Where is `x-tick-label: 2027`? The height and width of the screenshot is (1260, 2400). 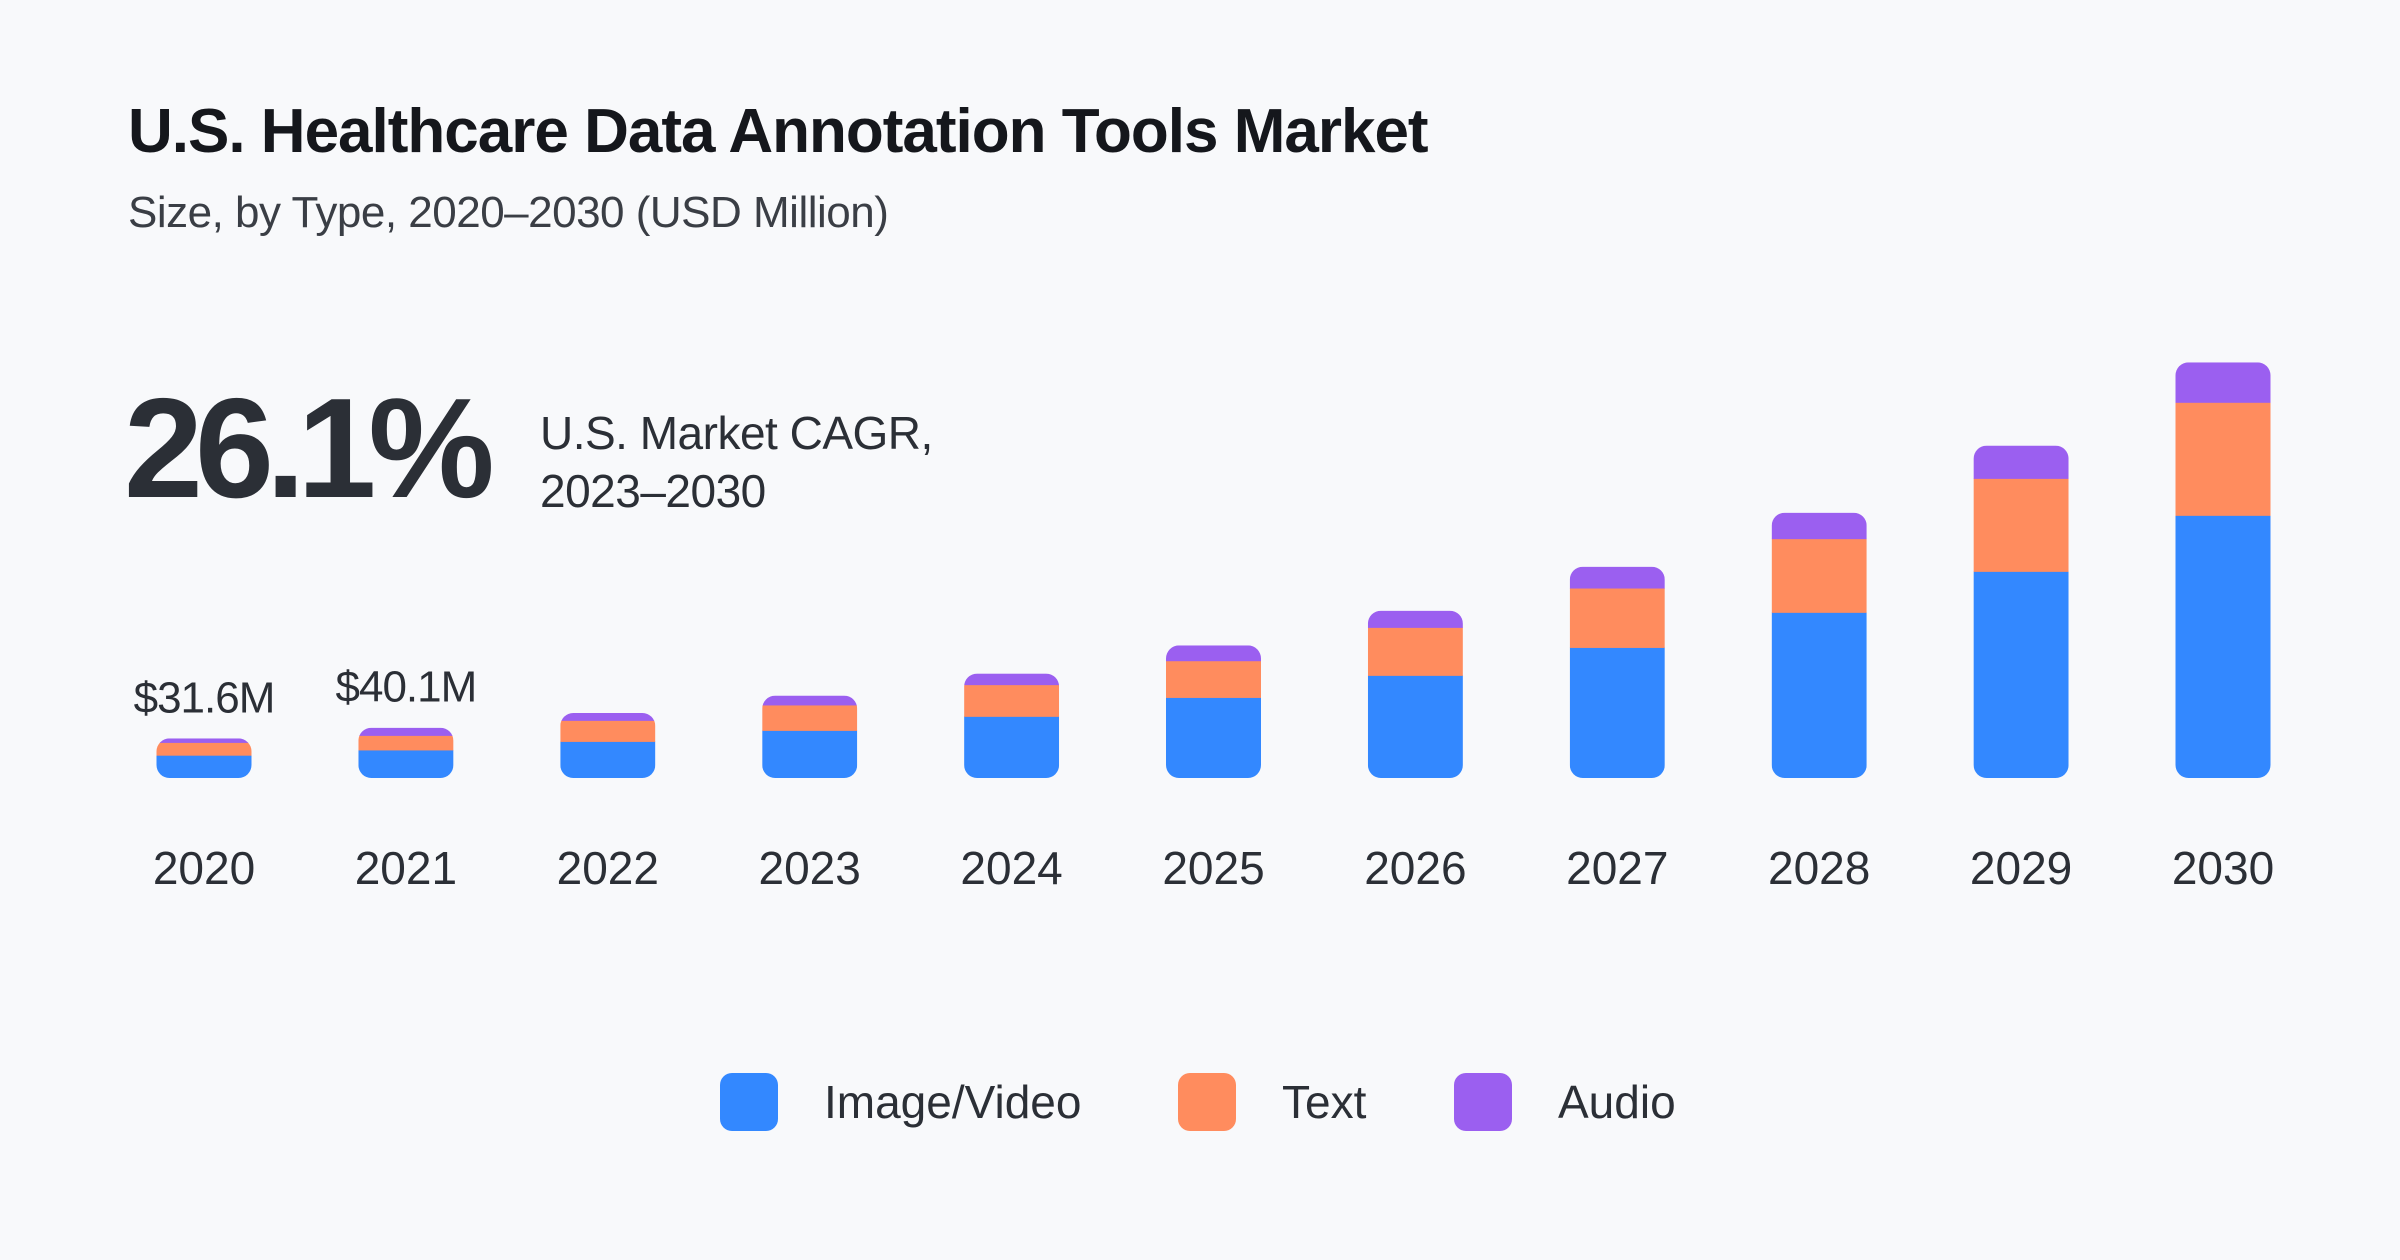 x-tick-label: 2027 is located at coordinates (1617, 868).